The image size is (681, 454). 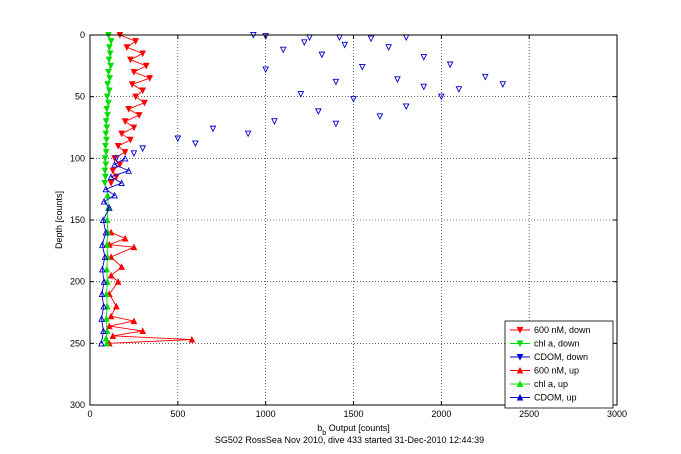 I want to click on legend-label: 600 nM, down, so click(x=562, y=330).